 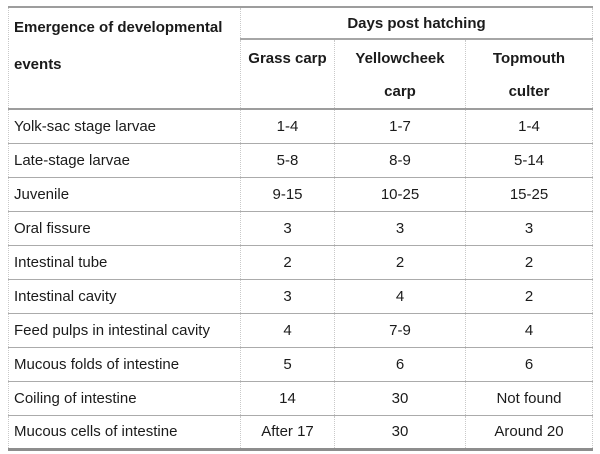 I want to click on row-label: Intestinal cavity, so click(x=124, y=296).